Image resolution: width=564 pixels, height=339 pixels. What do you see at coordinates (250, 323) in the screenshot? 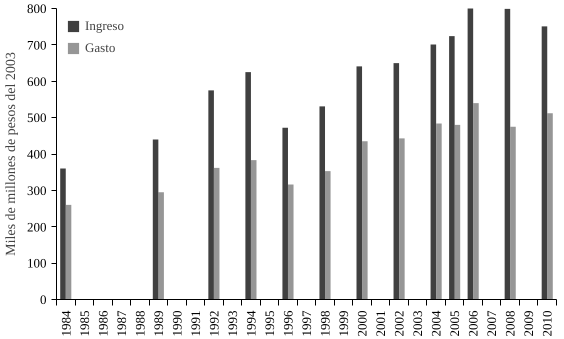
I see `x-tick-label: 1994` at bounding box center [250, 323].